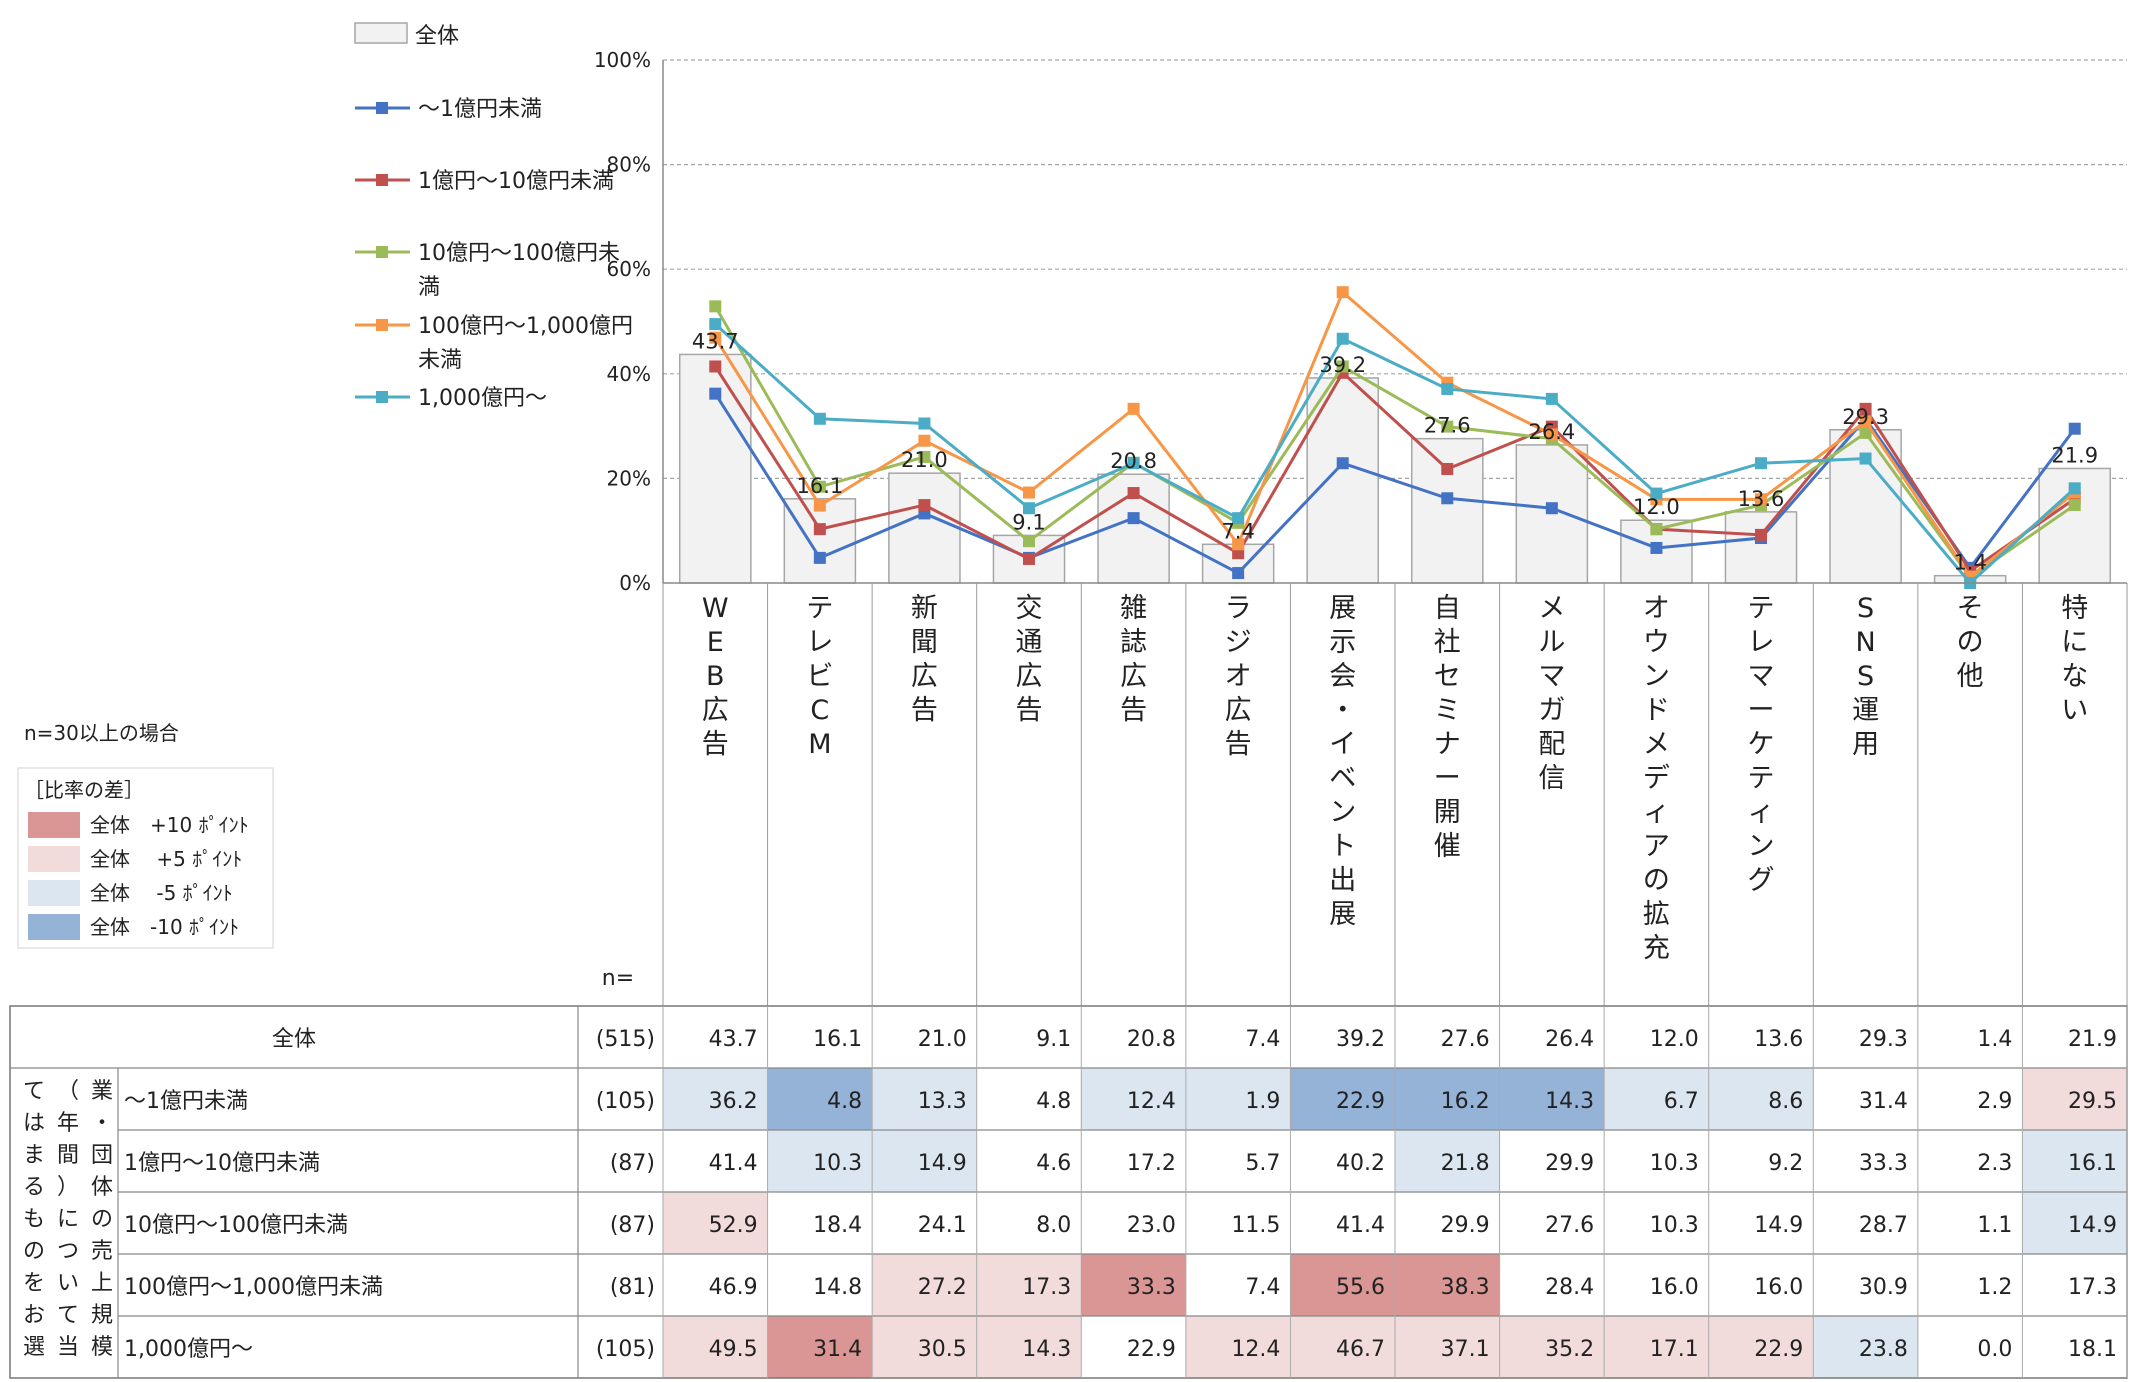 The image size is (2134, 1382). I want to click on category-char: 新, so click(924, 608).